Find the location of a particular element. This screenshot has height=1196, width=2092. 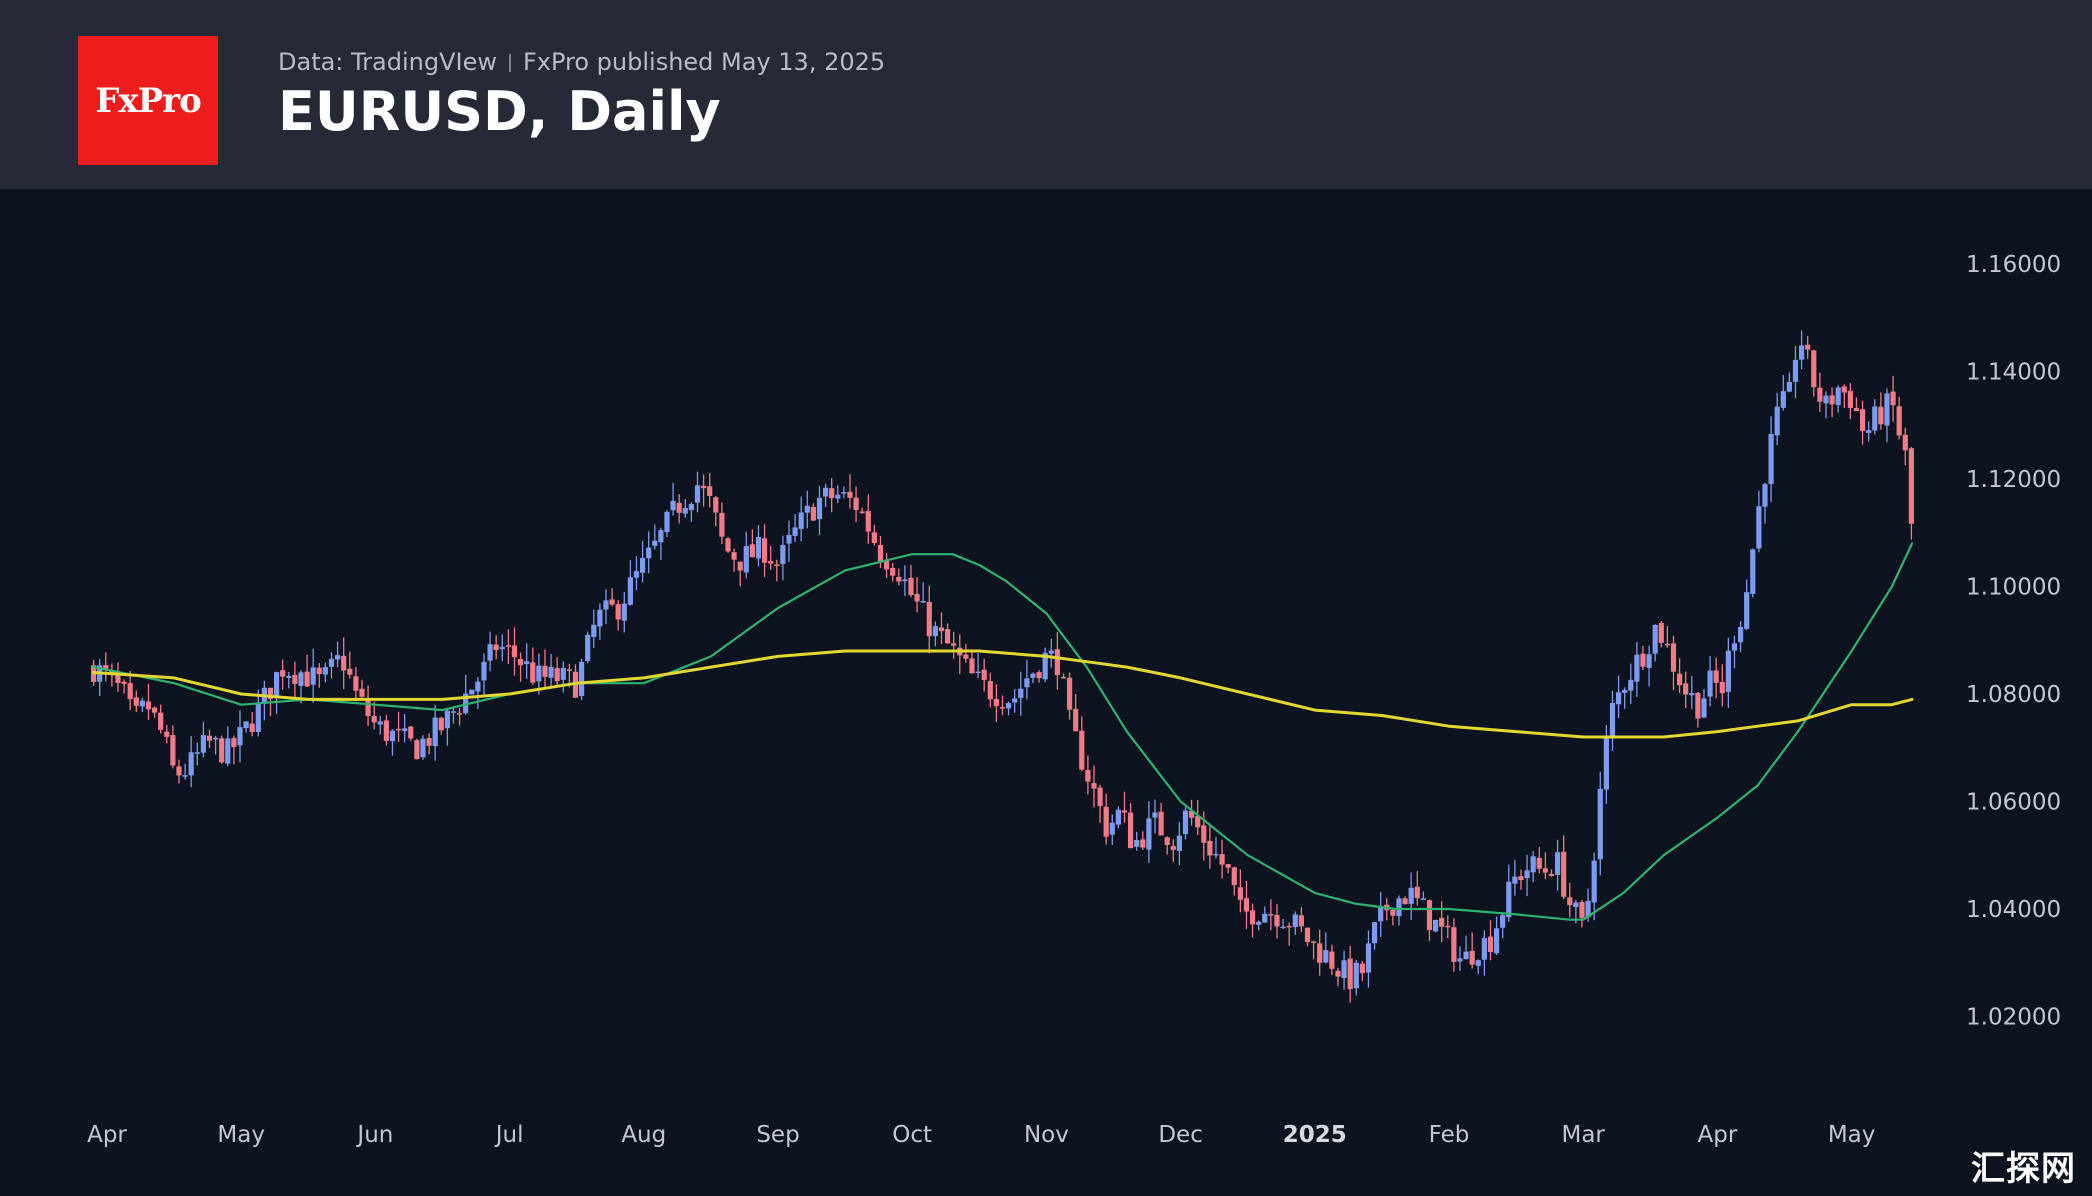

watermark-text: 汇探网 is located at coordinates (2023, 1169).